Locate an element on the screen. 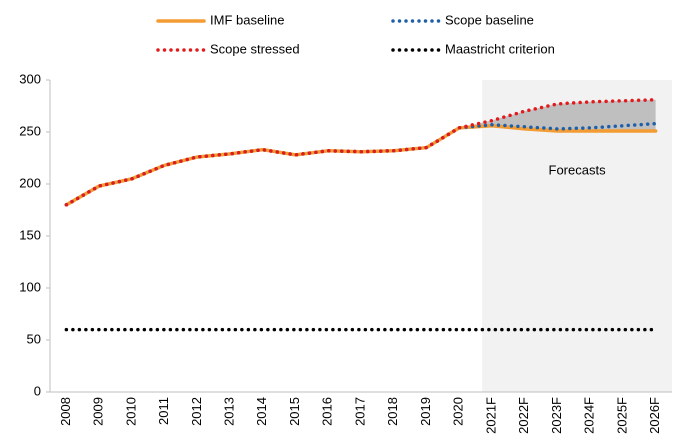 The height and width of the screenshot is (439, 678). y-tick-label: 250 is located at coordinates (30, 130).